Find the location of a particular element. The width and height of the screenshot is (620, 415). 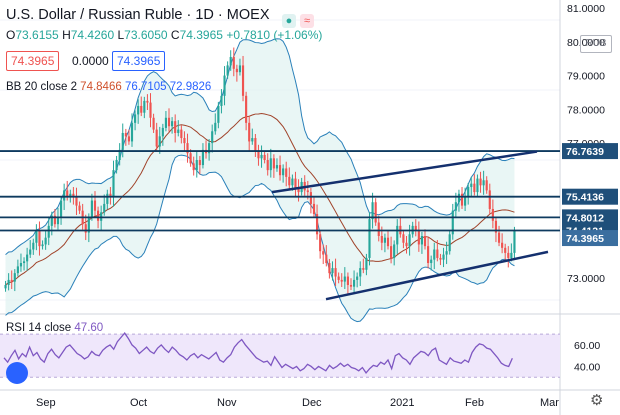

eye-icon: ● is located at coordinates (289, 21).